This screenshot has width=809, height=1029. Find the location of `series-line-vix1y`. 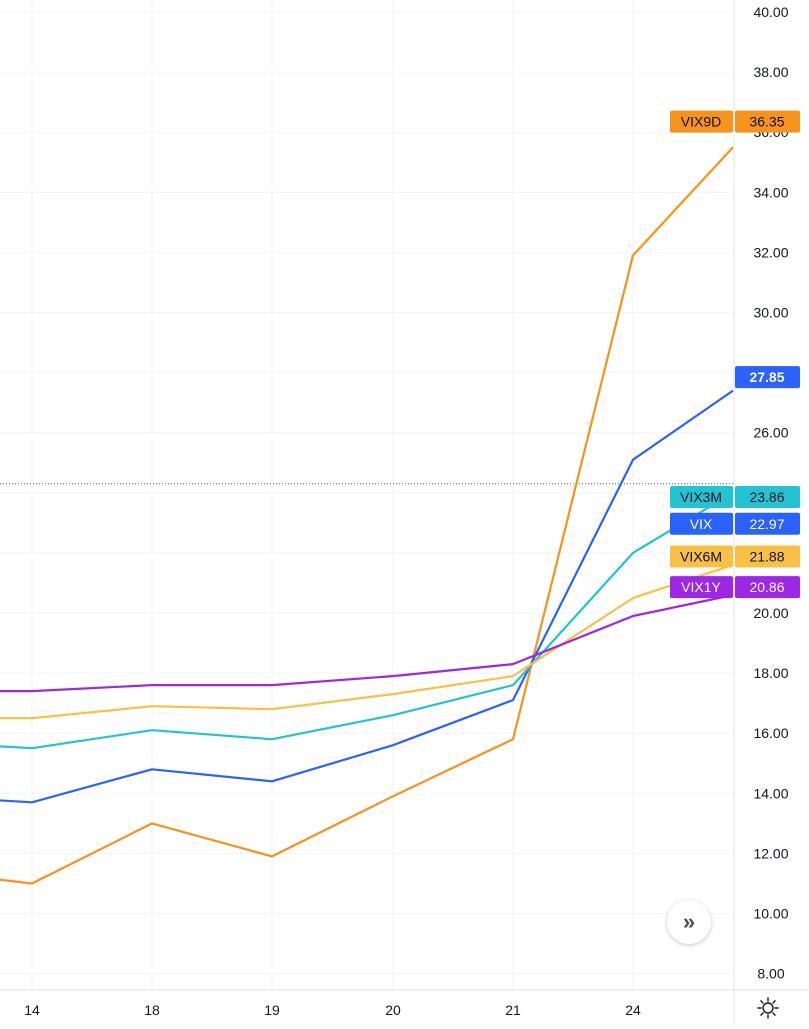

series-line-vix1y is located at coordinates (367, 643).